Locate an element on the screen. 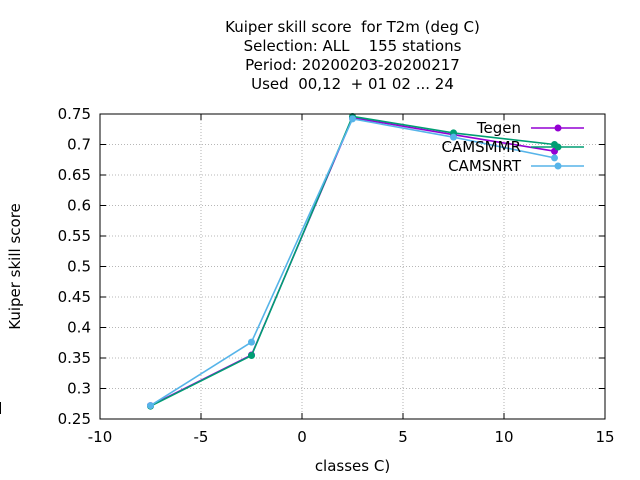 The width and height of the screenshot is (640, 480). x-tick-label: -5 is located at coordinates (201, 437).